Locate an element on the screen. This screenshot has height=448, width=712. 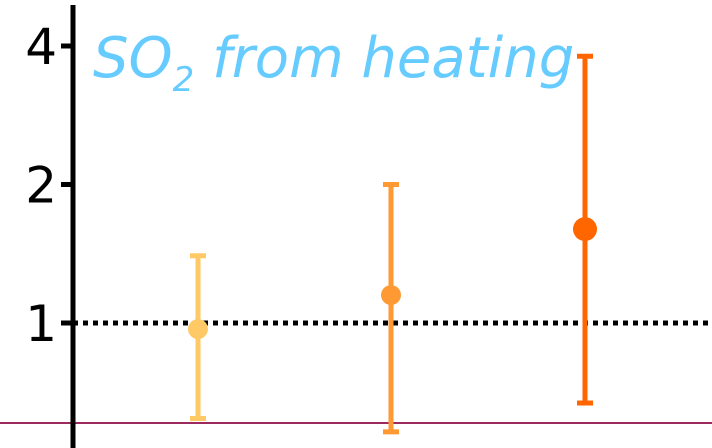
chart-title-subscript: 2 is located at coordinates (184, 80).